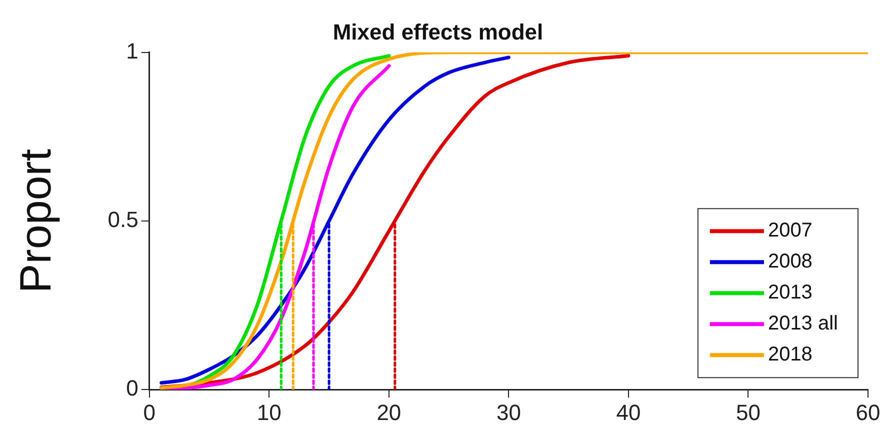 This screenshot has width=896, height=438. I want to click on legend-label: 2013 all, so click(803, 323).